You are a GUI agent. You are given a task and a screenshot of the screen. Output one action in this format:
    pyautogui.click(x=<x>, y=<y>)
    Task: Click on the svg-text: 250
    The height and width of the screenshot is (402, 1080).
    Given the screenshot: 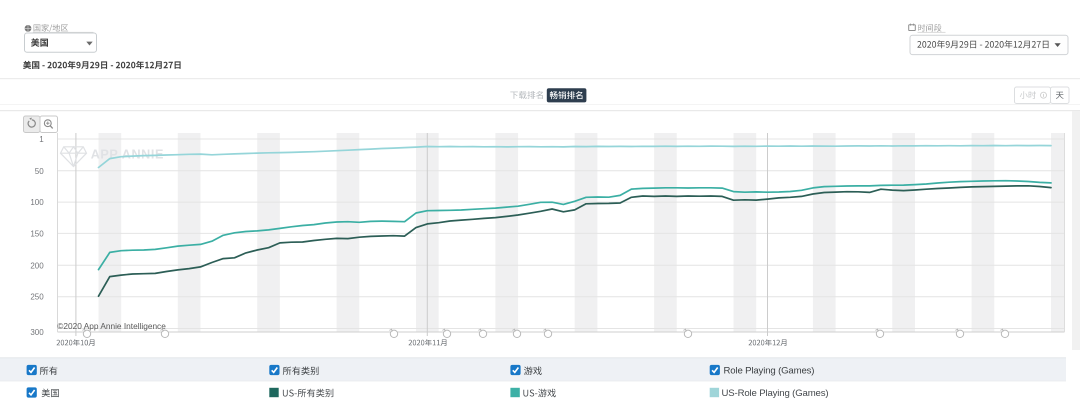 What is the action you would take?
    pyautogui.click(x=37, y=297)
    